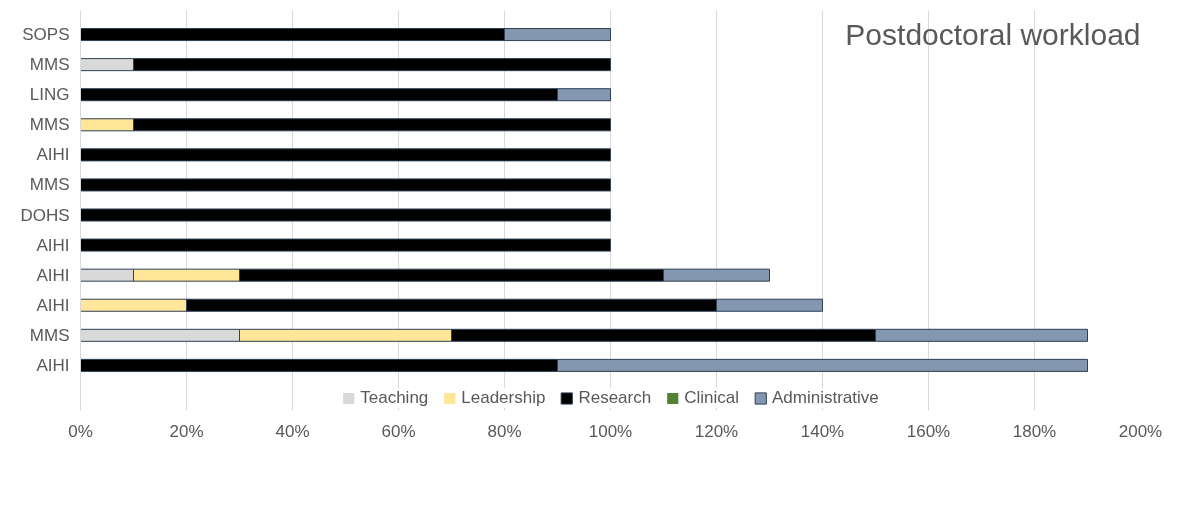 The image size is (1200, 532). What do you see at coordinates (928, 431) in the screenshot?
I see `x-tick-label: 160%` at bounding box center [928, 431].